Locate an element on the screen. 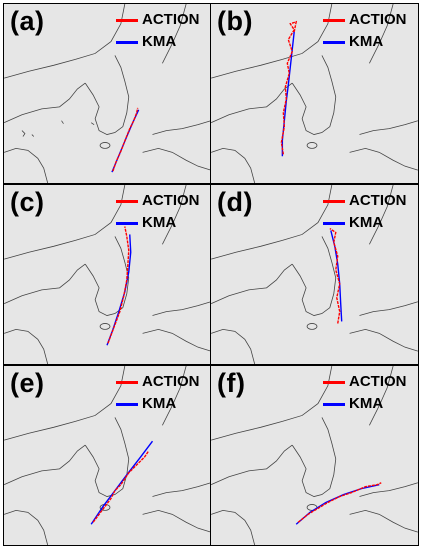  panel-label: (b) is located at coordinates (235, 21).